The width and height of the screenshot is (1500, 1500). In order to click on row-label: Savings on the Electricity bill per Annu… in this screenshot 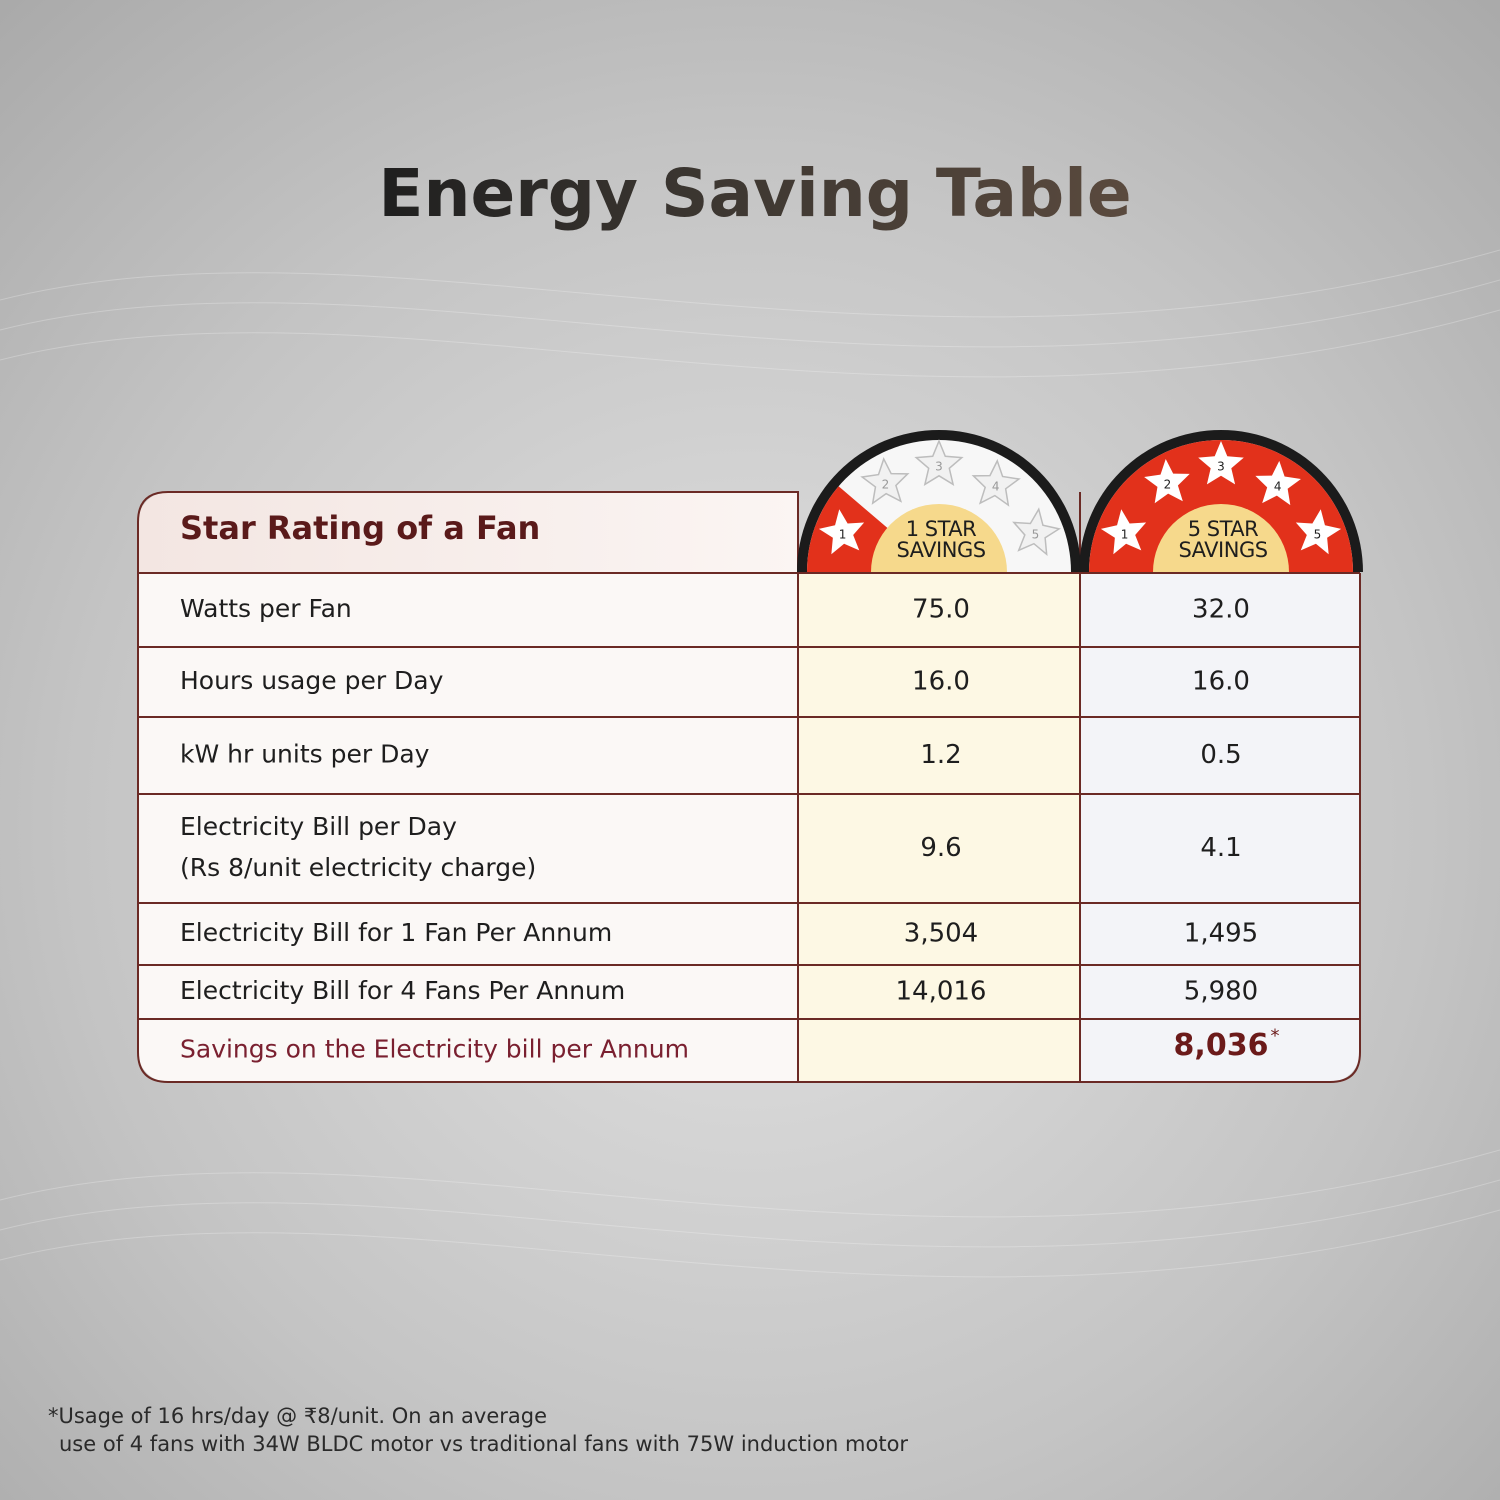, I will do `click(434, 1049)`.